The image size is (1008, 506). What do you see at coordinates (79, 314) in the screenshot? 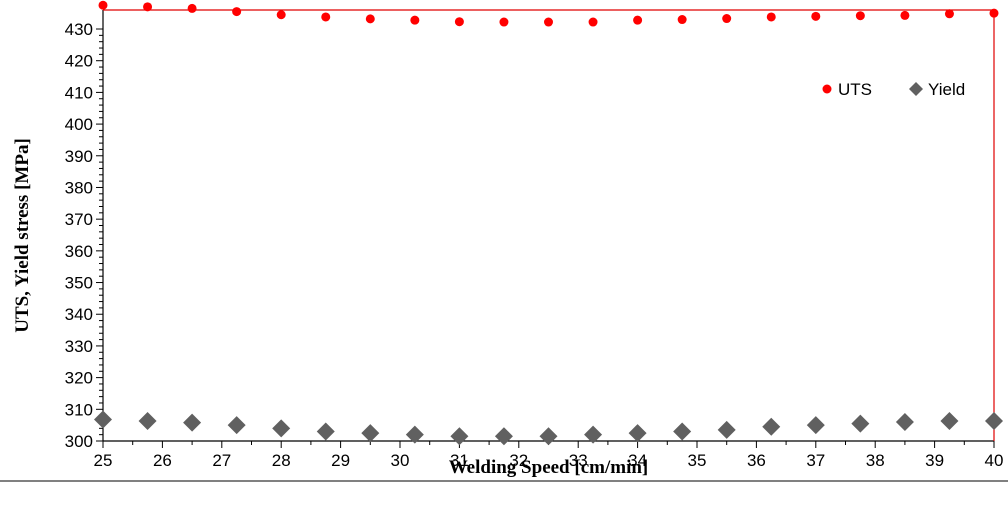
I see `y-tick-label: 340` at bounding box center [79, 314].